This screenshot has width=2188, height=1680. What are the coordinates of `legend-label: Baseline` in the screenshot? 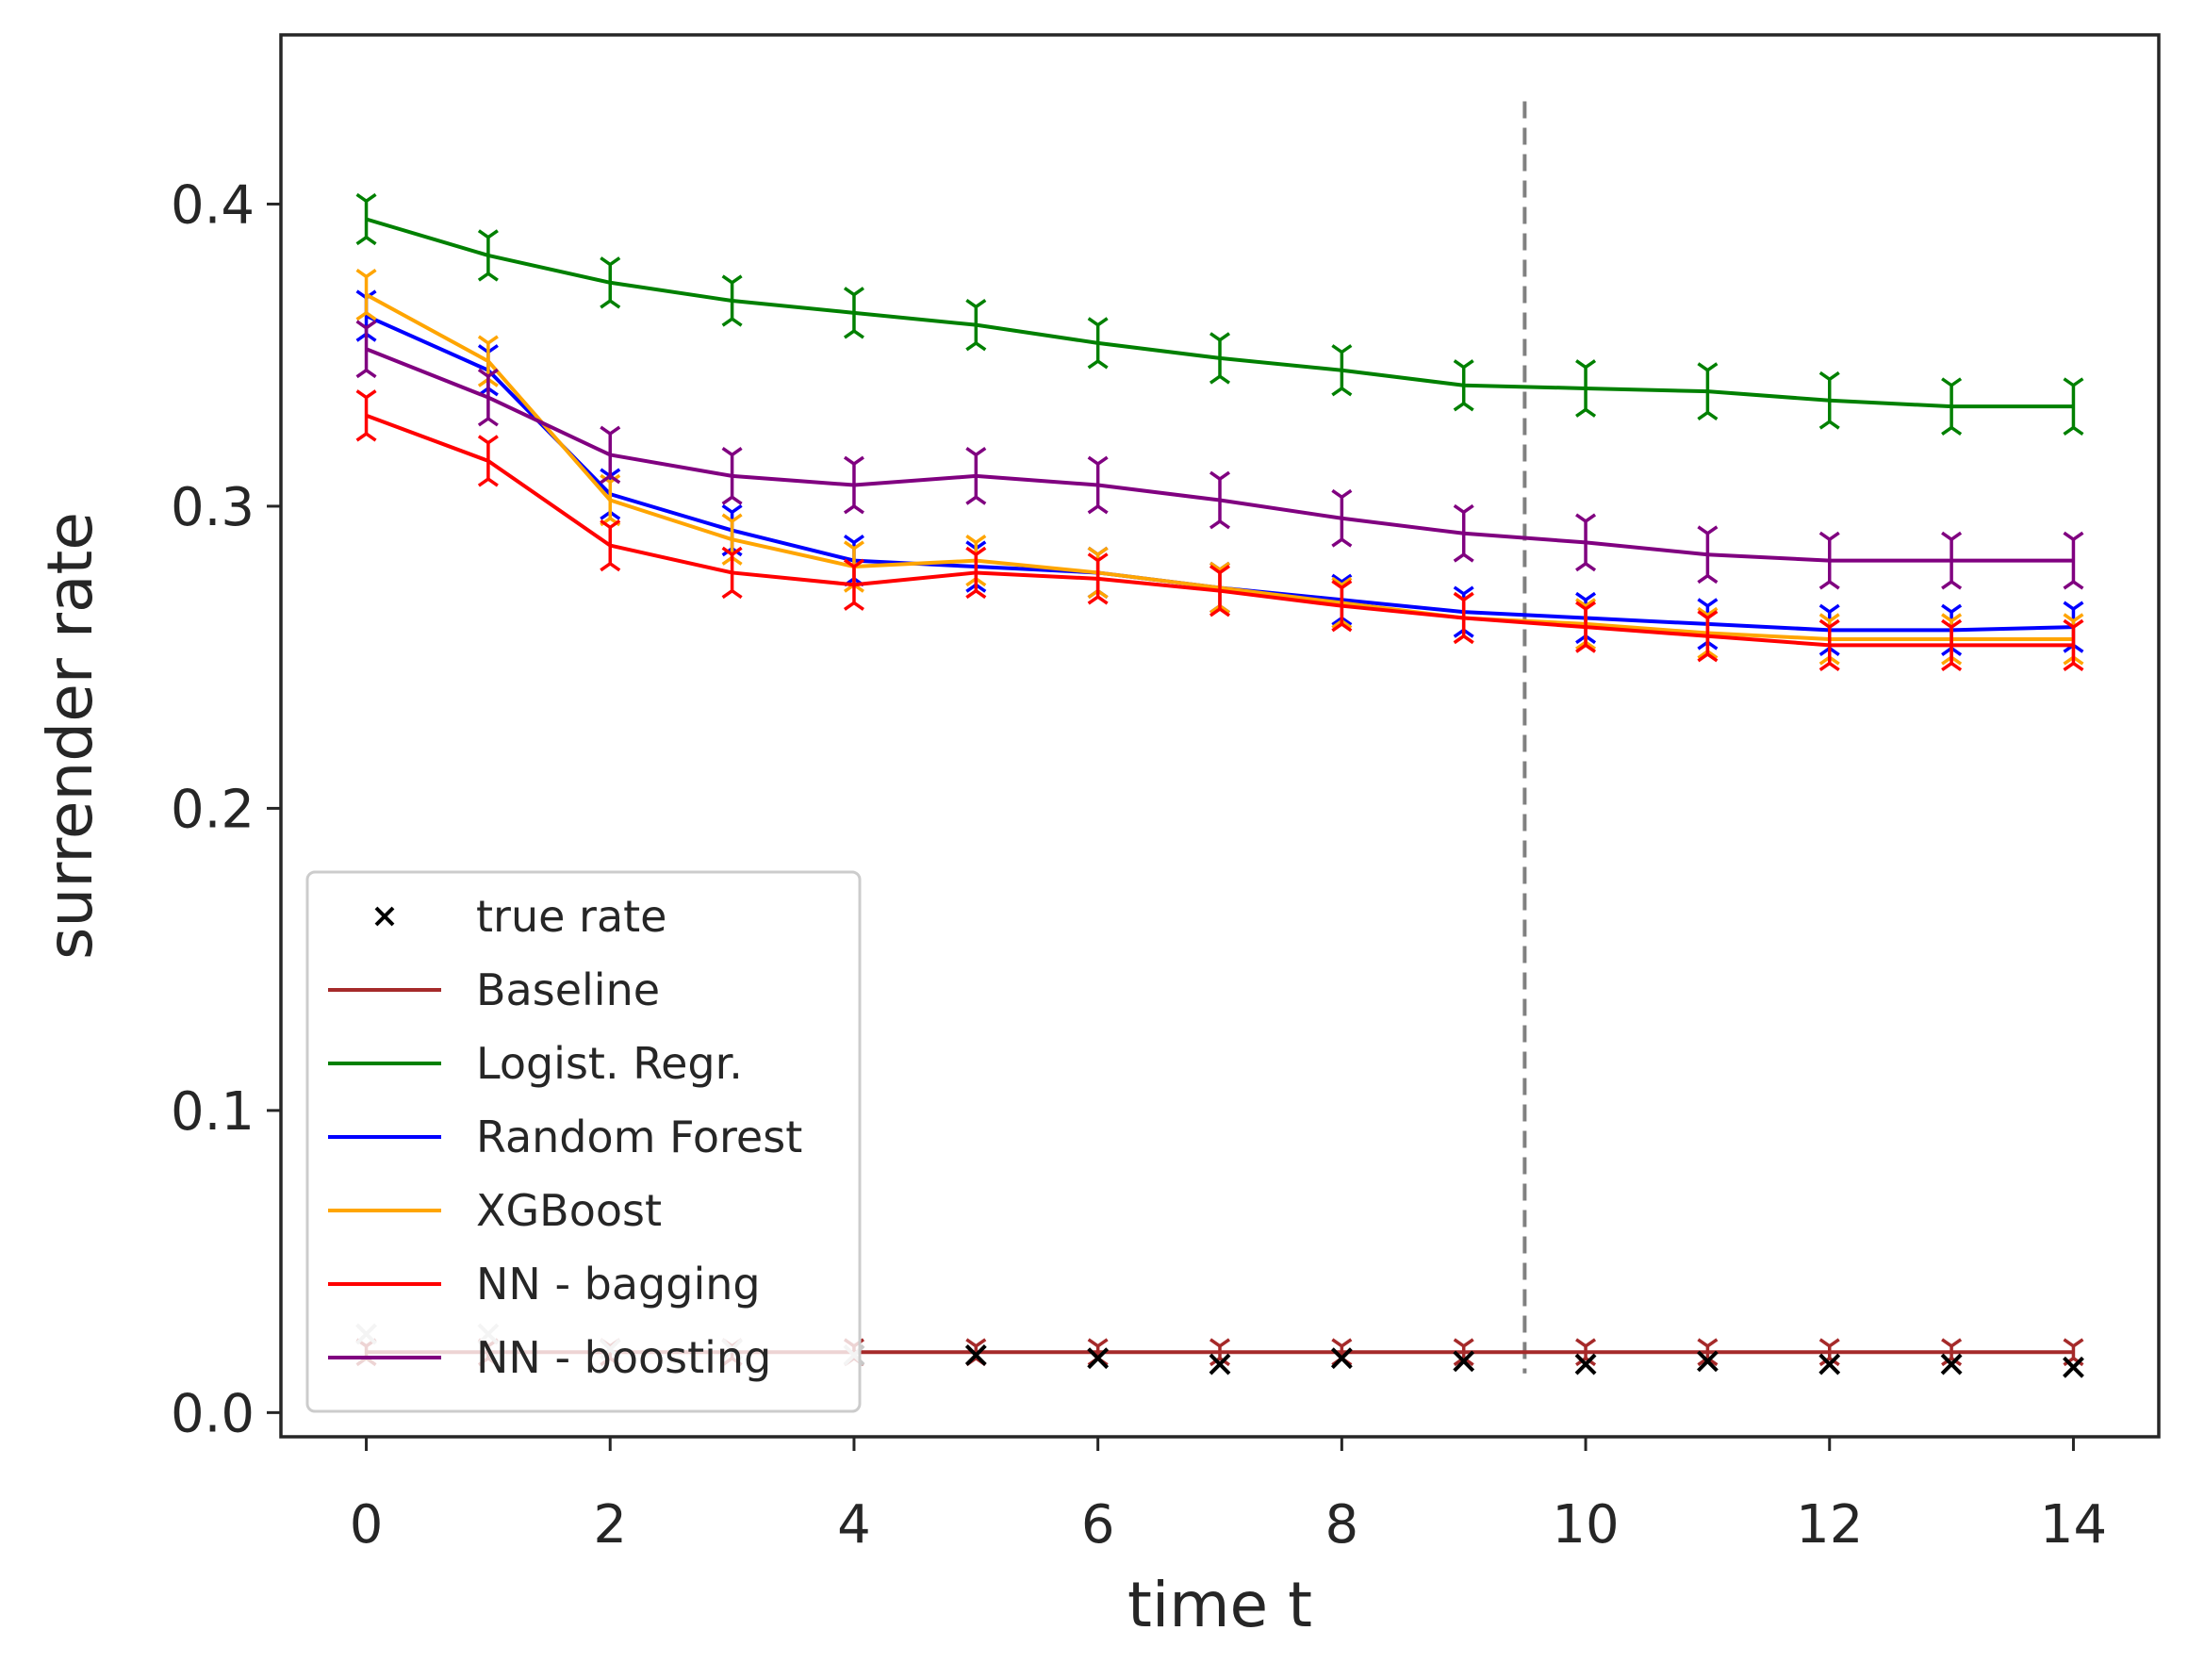 It's located at (568, 990).